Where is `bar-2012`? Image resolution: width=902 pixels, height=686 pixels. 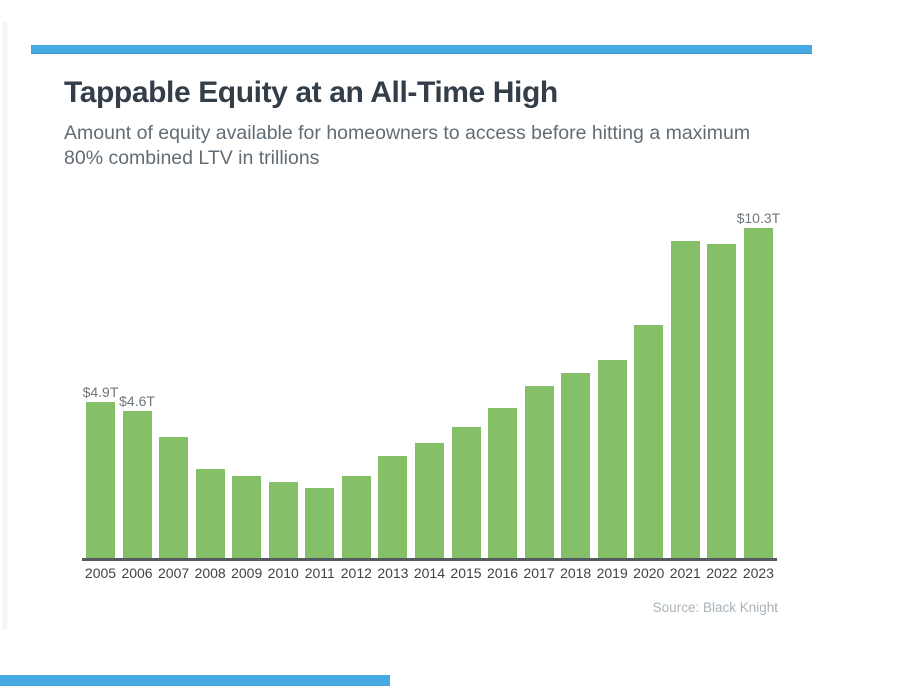 bar-2012 is located at coordinates (356, 517).